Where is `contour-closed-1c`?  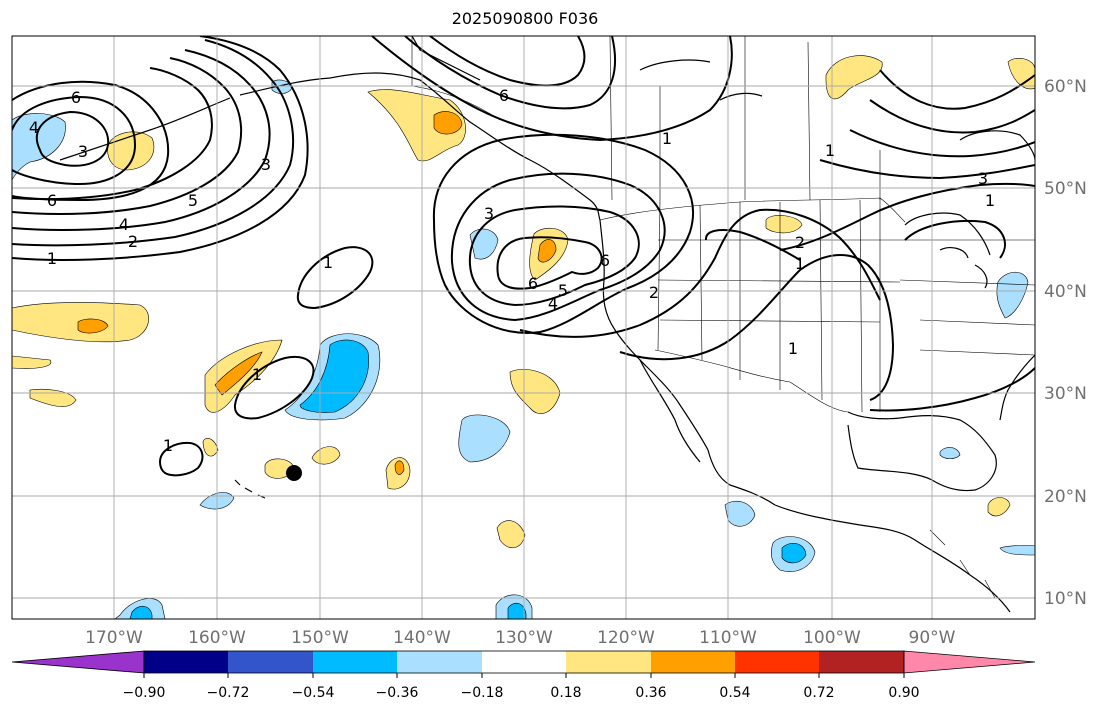
contour-closed-1c is located at coordinates (181, 459).